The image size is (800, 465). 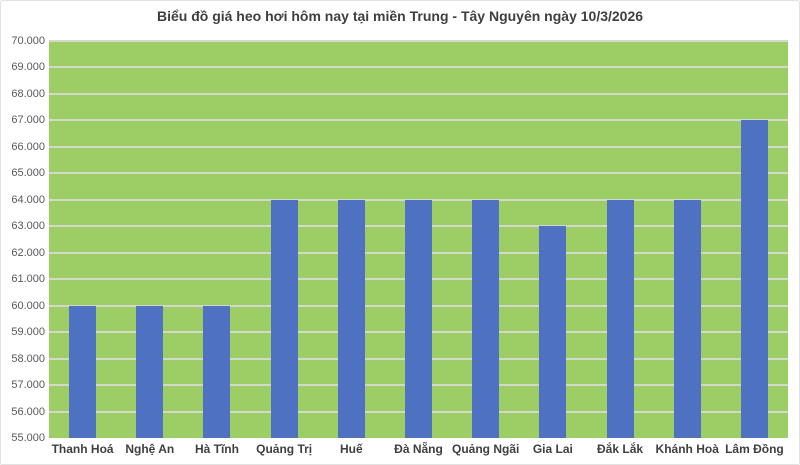 What do you see at coordinates (28, 120) in the screenshot?
I see `y-tick-label: 67.000` at bounding box center [28, 120].